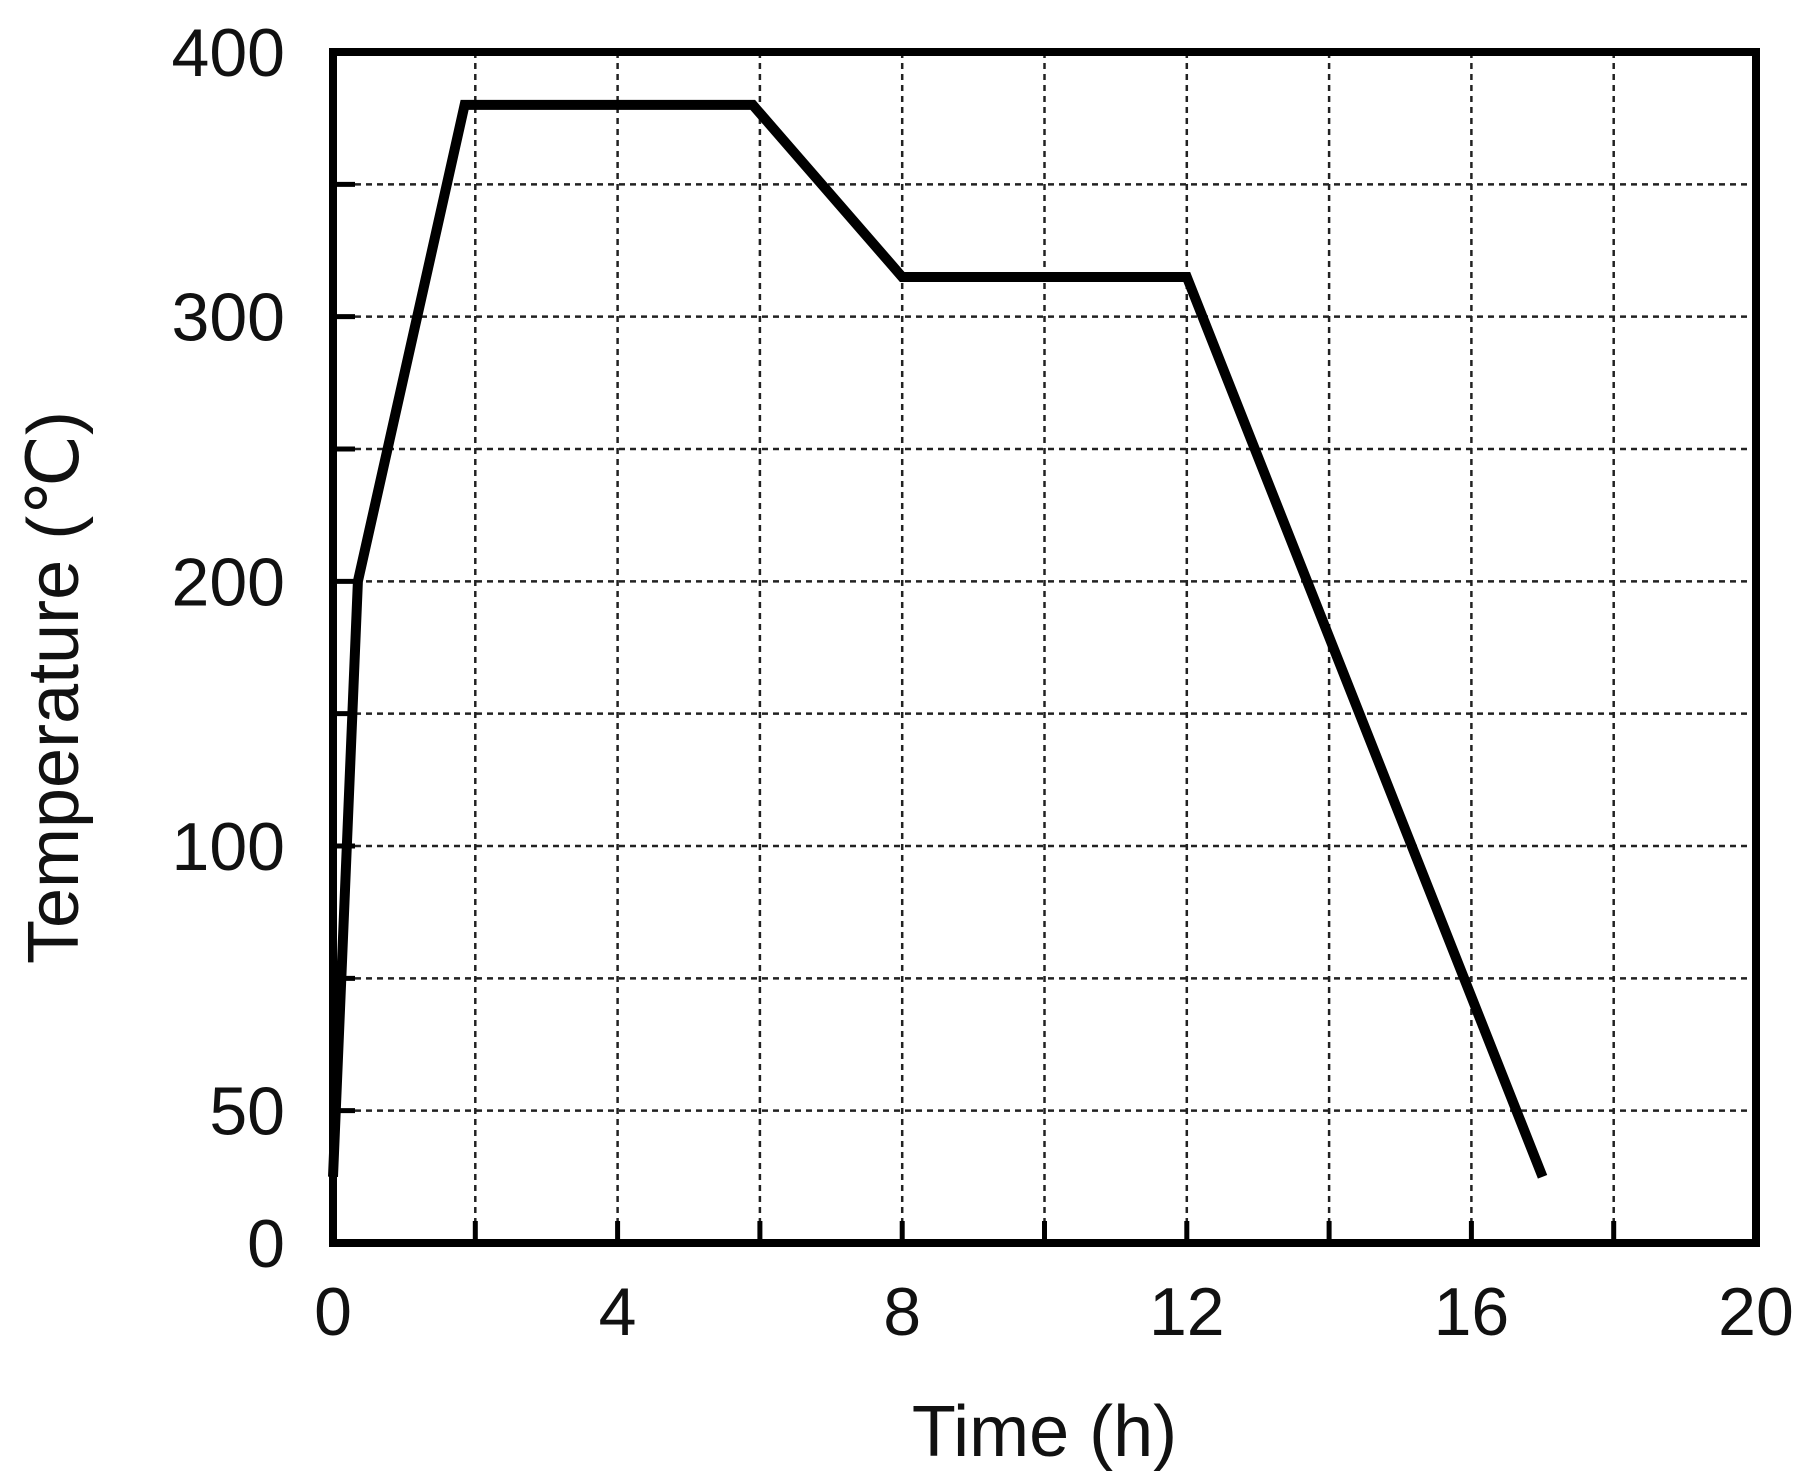 This screenshot has height=1482, width=1806. What do you see at coordinates (54, 687) in the screenshot?
I see `y-axis-title: Temperature (℃)` at bounding box center [54, 687].